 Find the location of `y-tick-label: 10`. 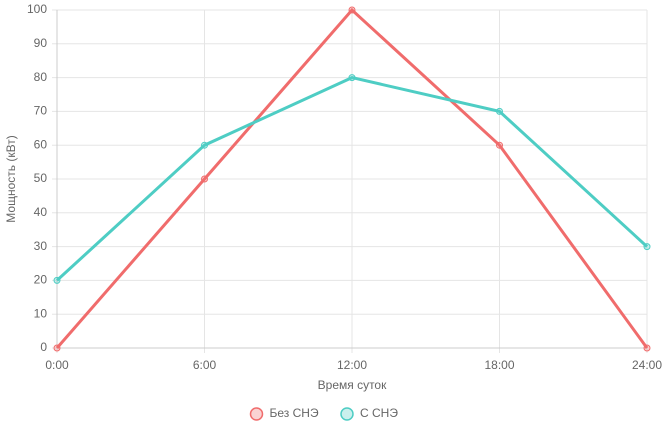

y-tick-label: 10 is located at coordinates (41, 313).